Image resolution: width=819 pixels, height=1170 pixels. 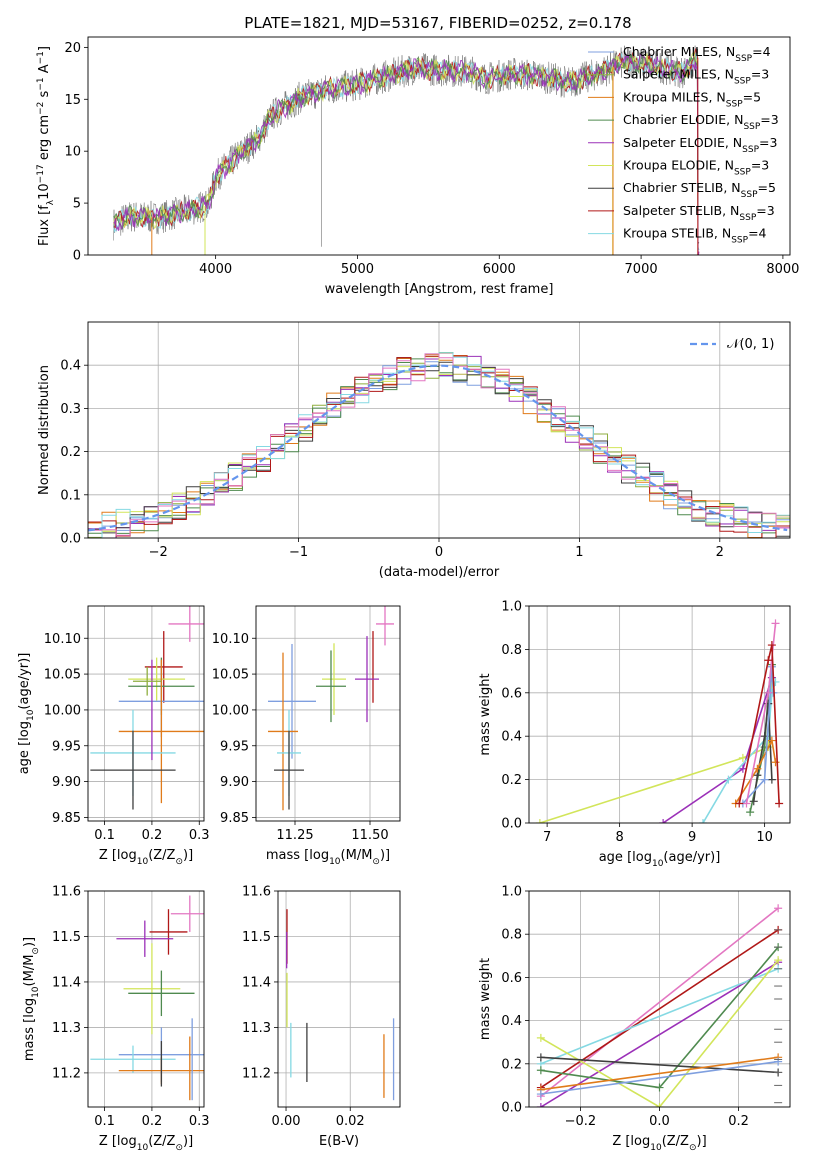 I want to click on y-tick-label: 11.2, so click(x=256, y=1073).